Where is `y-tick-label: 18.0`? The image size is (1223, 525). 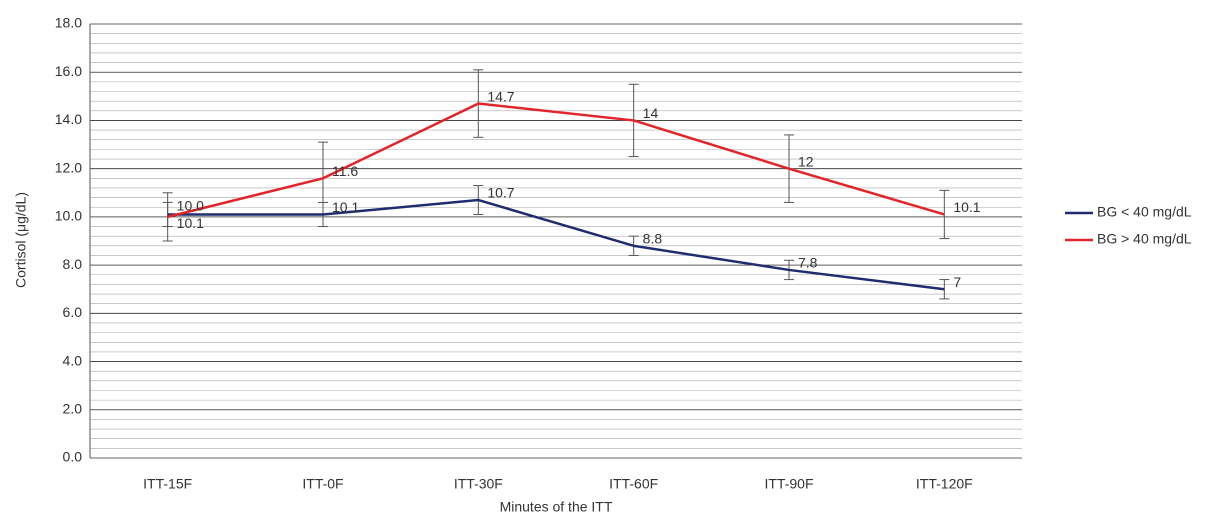 y-tick-label: 18.0 is located at coordinates (68, 23).